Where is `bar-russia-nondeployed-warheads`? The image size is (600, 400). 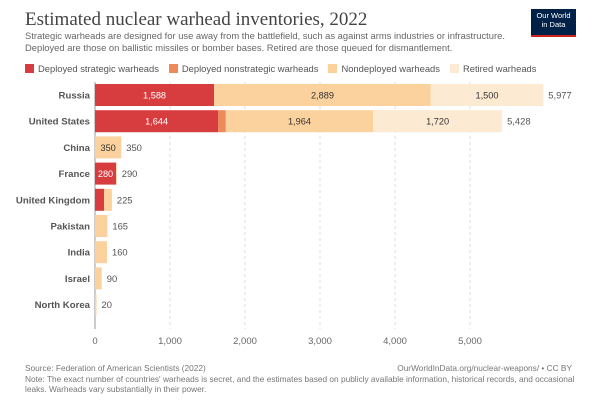 bar-russia-nondeployed-warheads is located at coordinates (322, 95).